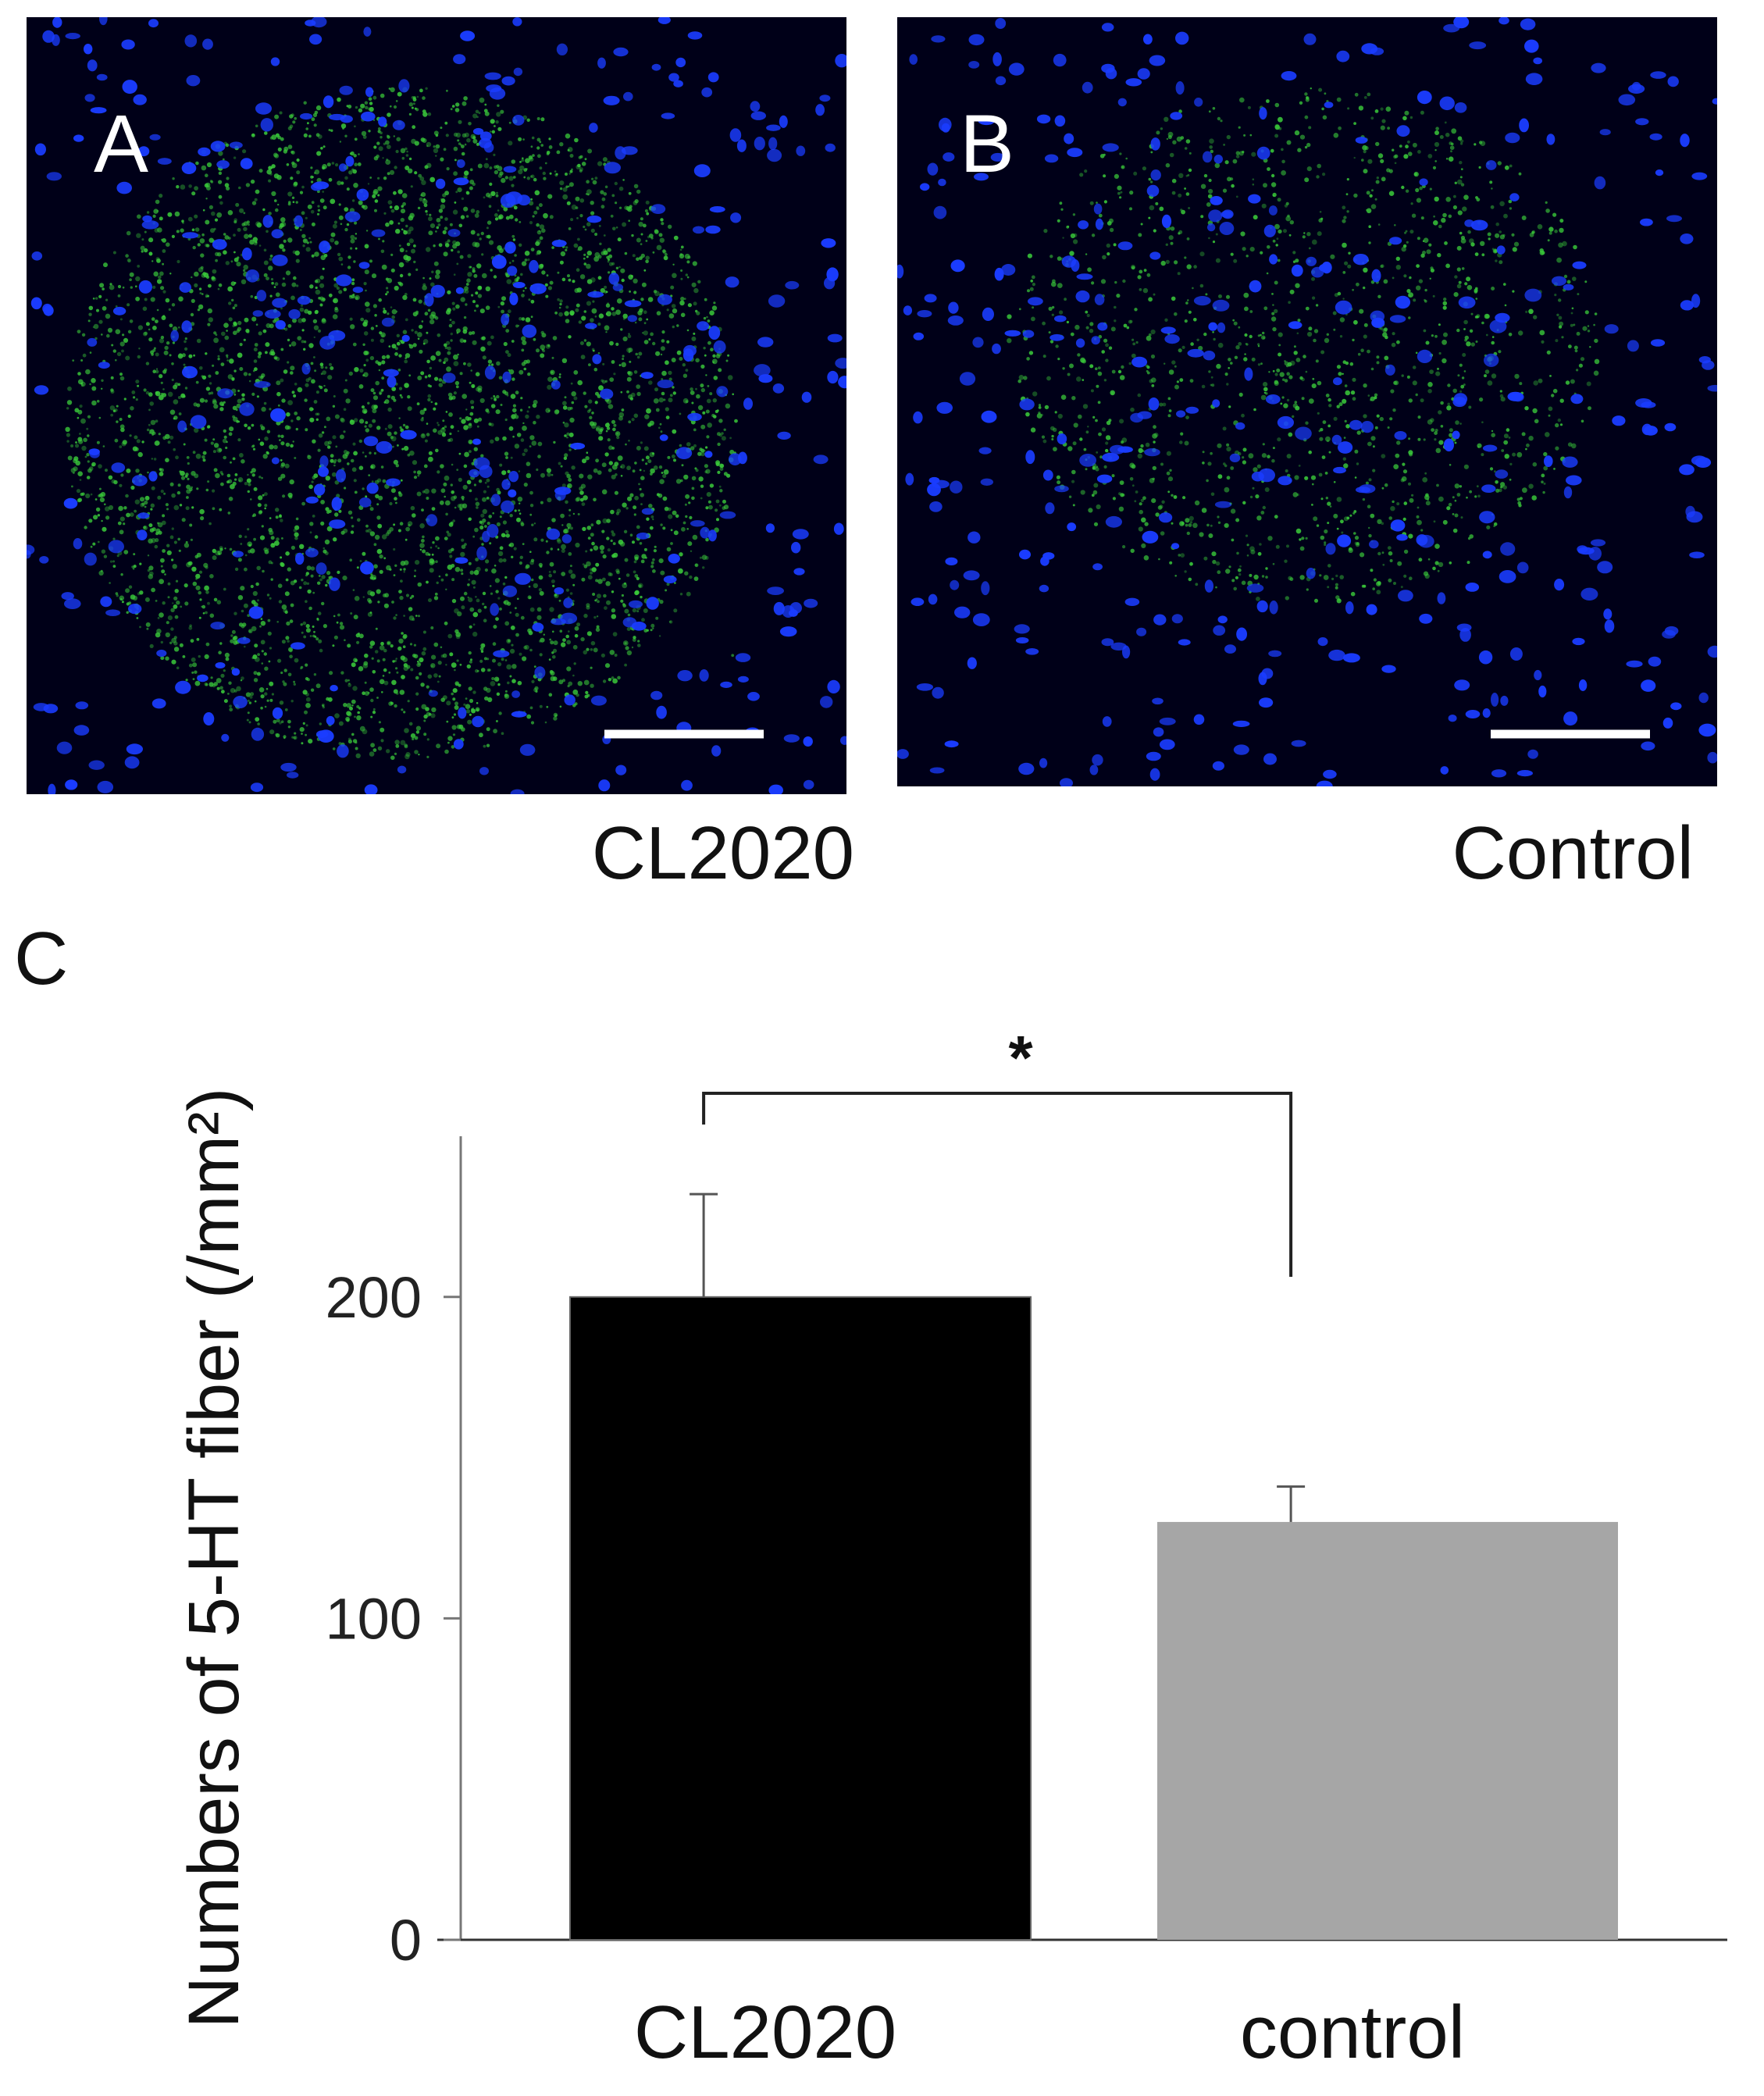 The width and height of the screenshot is (1764, 2096). Describe the element at coordinates (41, 958) in the screenshot. I see `panel-letter-c: C` at that location.